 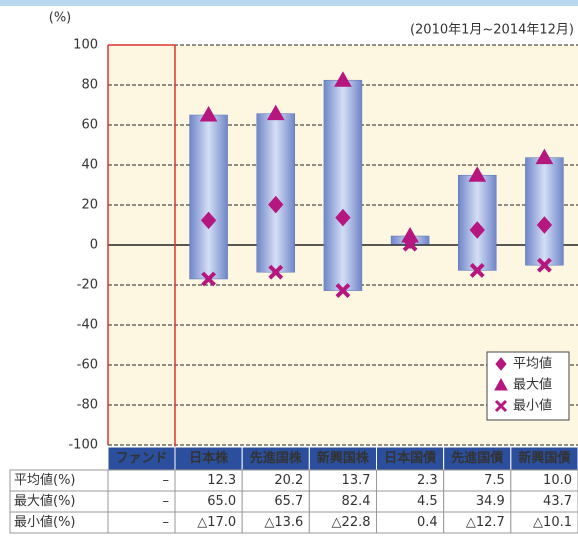 I want to click on table-value: 10.0, so click(x=557, y=480).